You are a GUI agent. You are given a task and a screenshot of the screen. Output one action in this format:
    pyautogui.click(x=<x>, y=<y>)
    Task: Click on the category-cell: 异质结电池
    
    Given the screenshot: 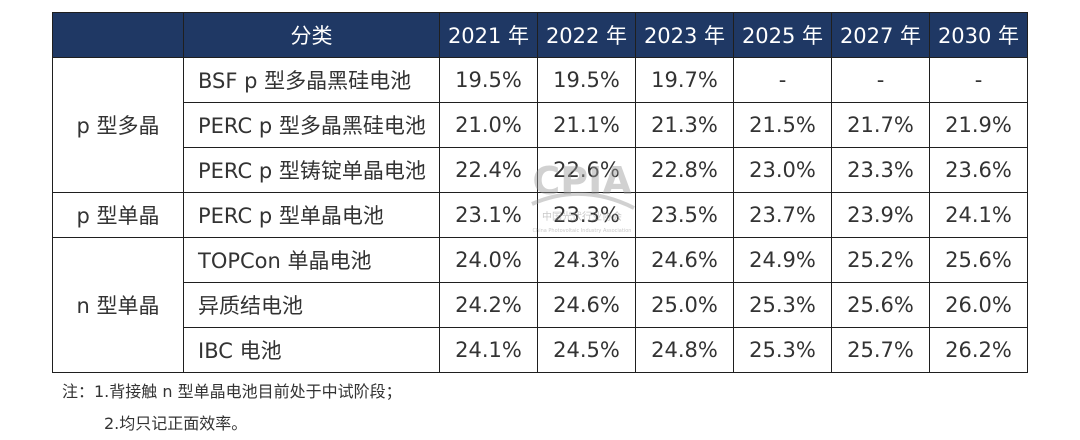 What is the action you would take?
    pyautogui.click(x=311, y=305)
    